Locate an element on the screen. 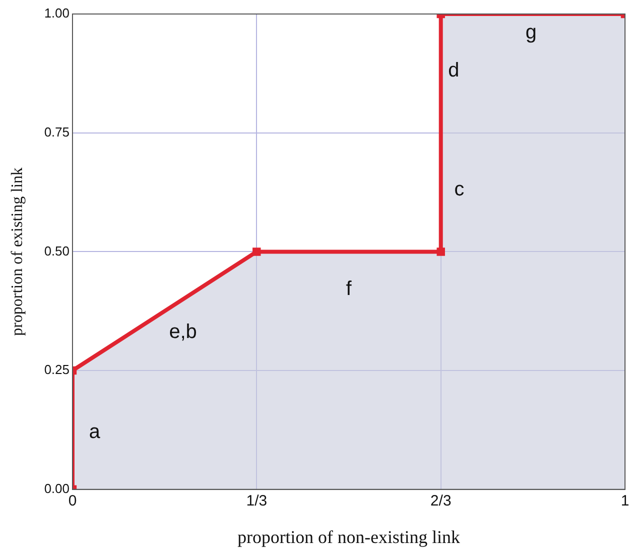  x-tick-label: 1 is located at coordinates (625, 501).